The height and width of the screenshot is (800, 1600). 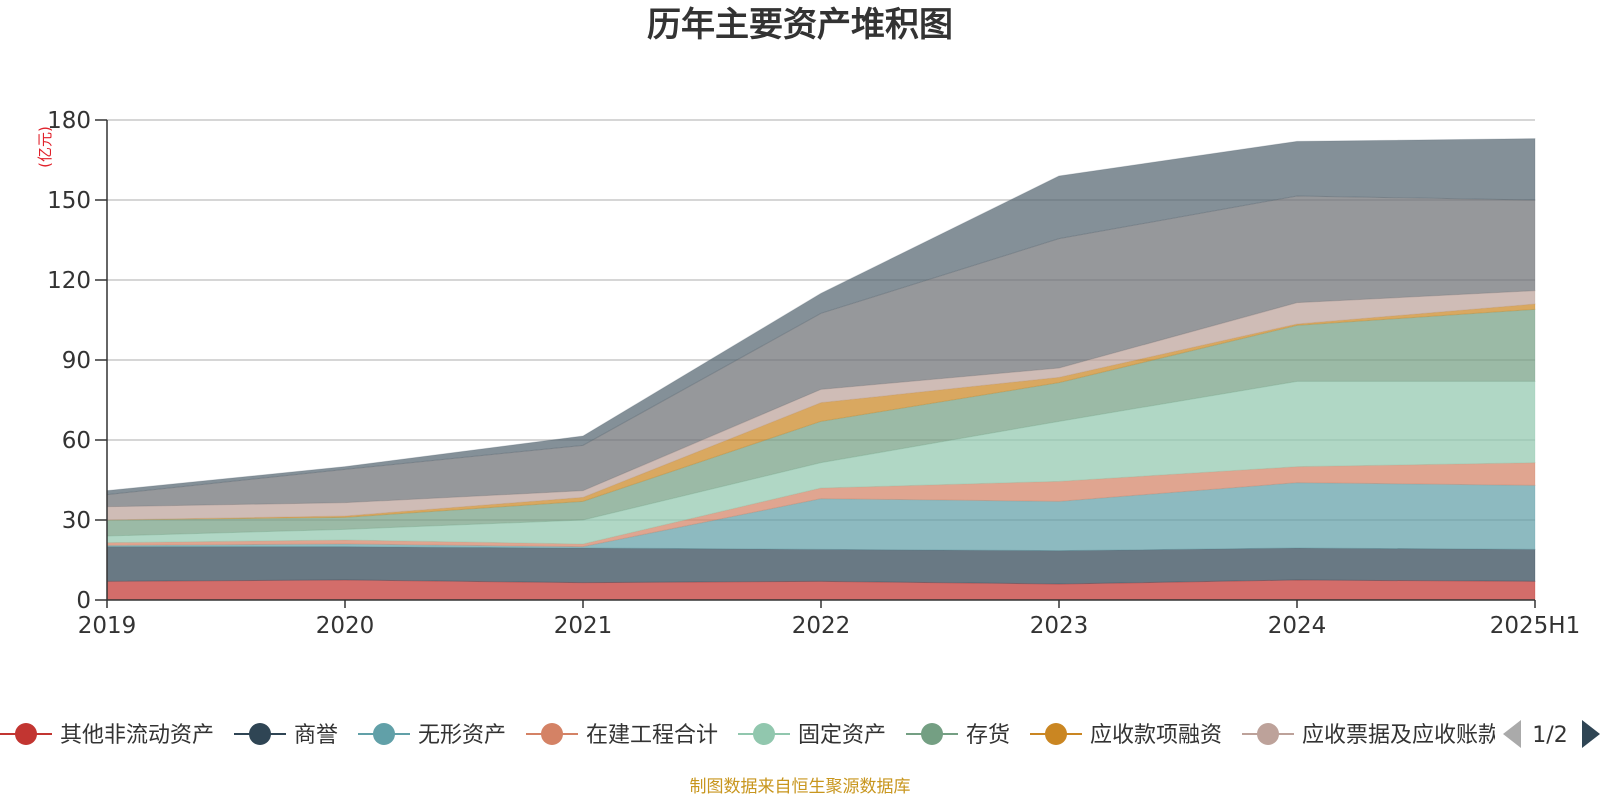 I want to click on y-tick-label: 90, so click(x=76, y=361).